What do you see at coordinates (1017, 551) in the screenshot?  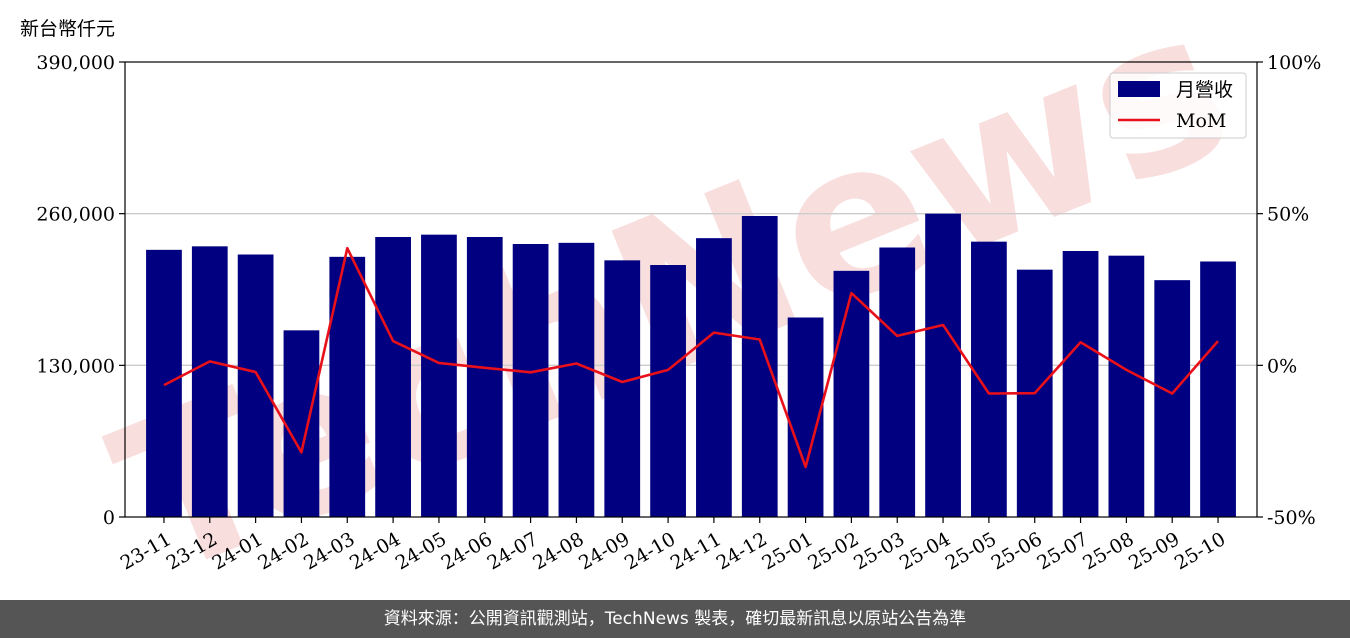 I see `x-tick-label: 25-06` at bounding box center [1017, 551].